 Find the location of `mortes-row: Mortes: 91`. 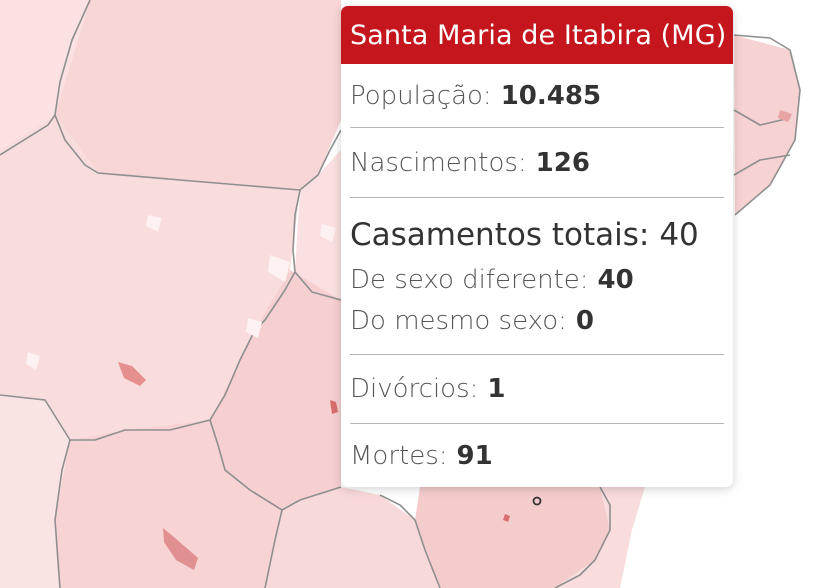

mortes-row: Mortes: 91 is located at coordinates (537, 455).